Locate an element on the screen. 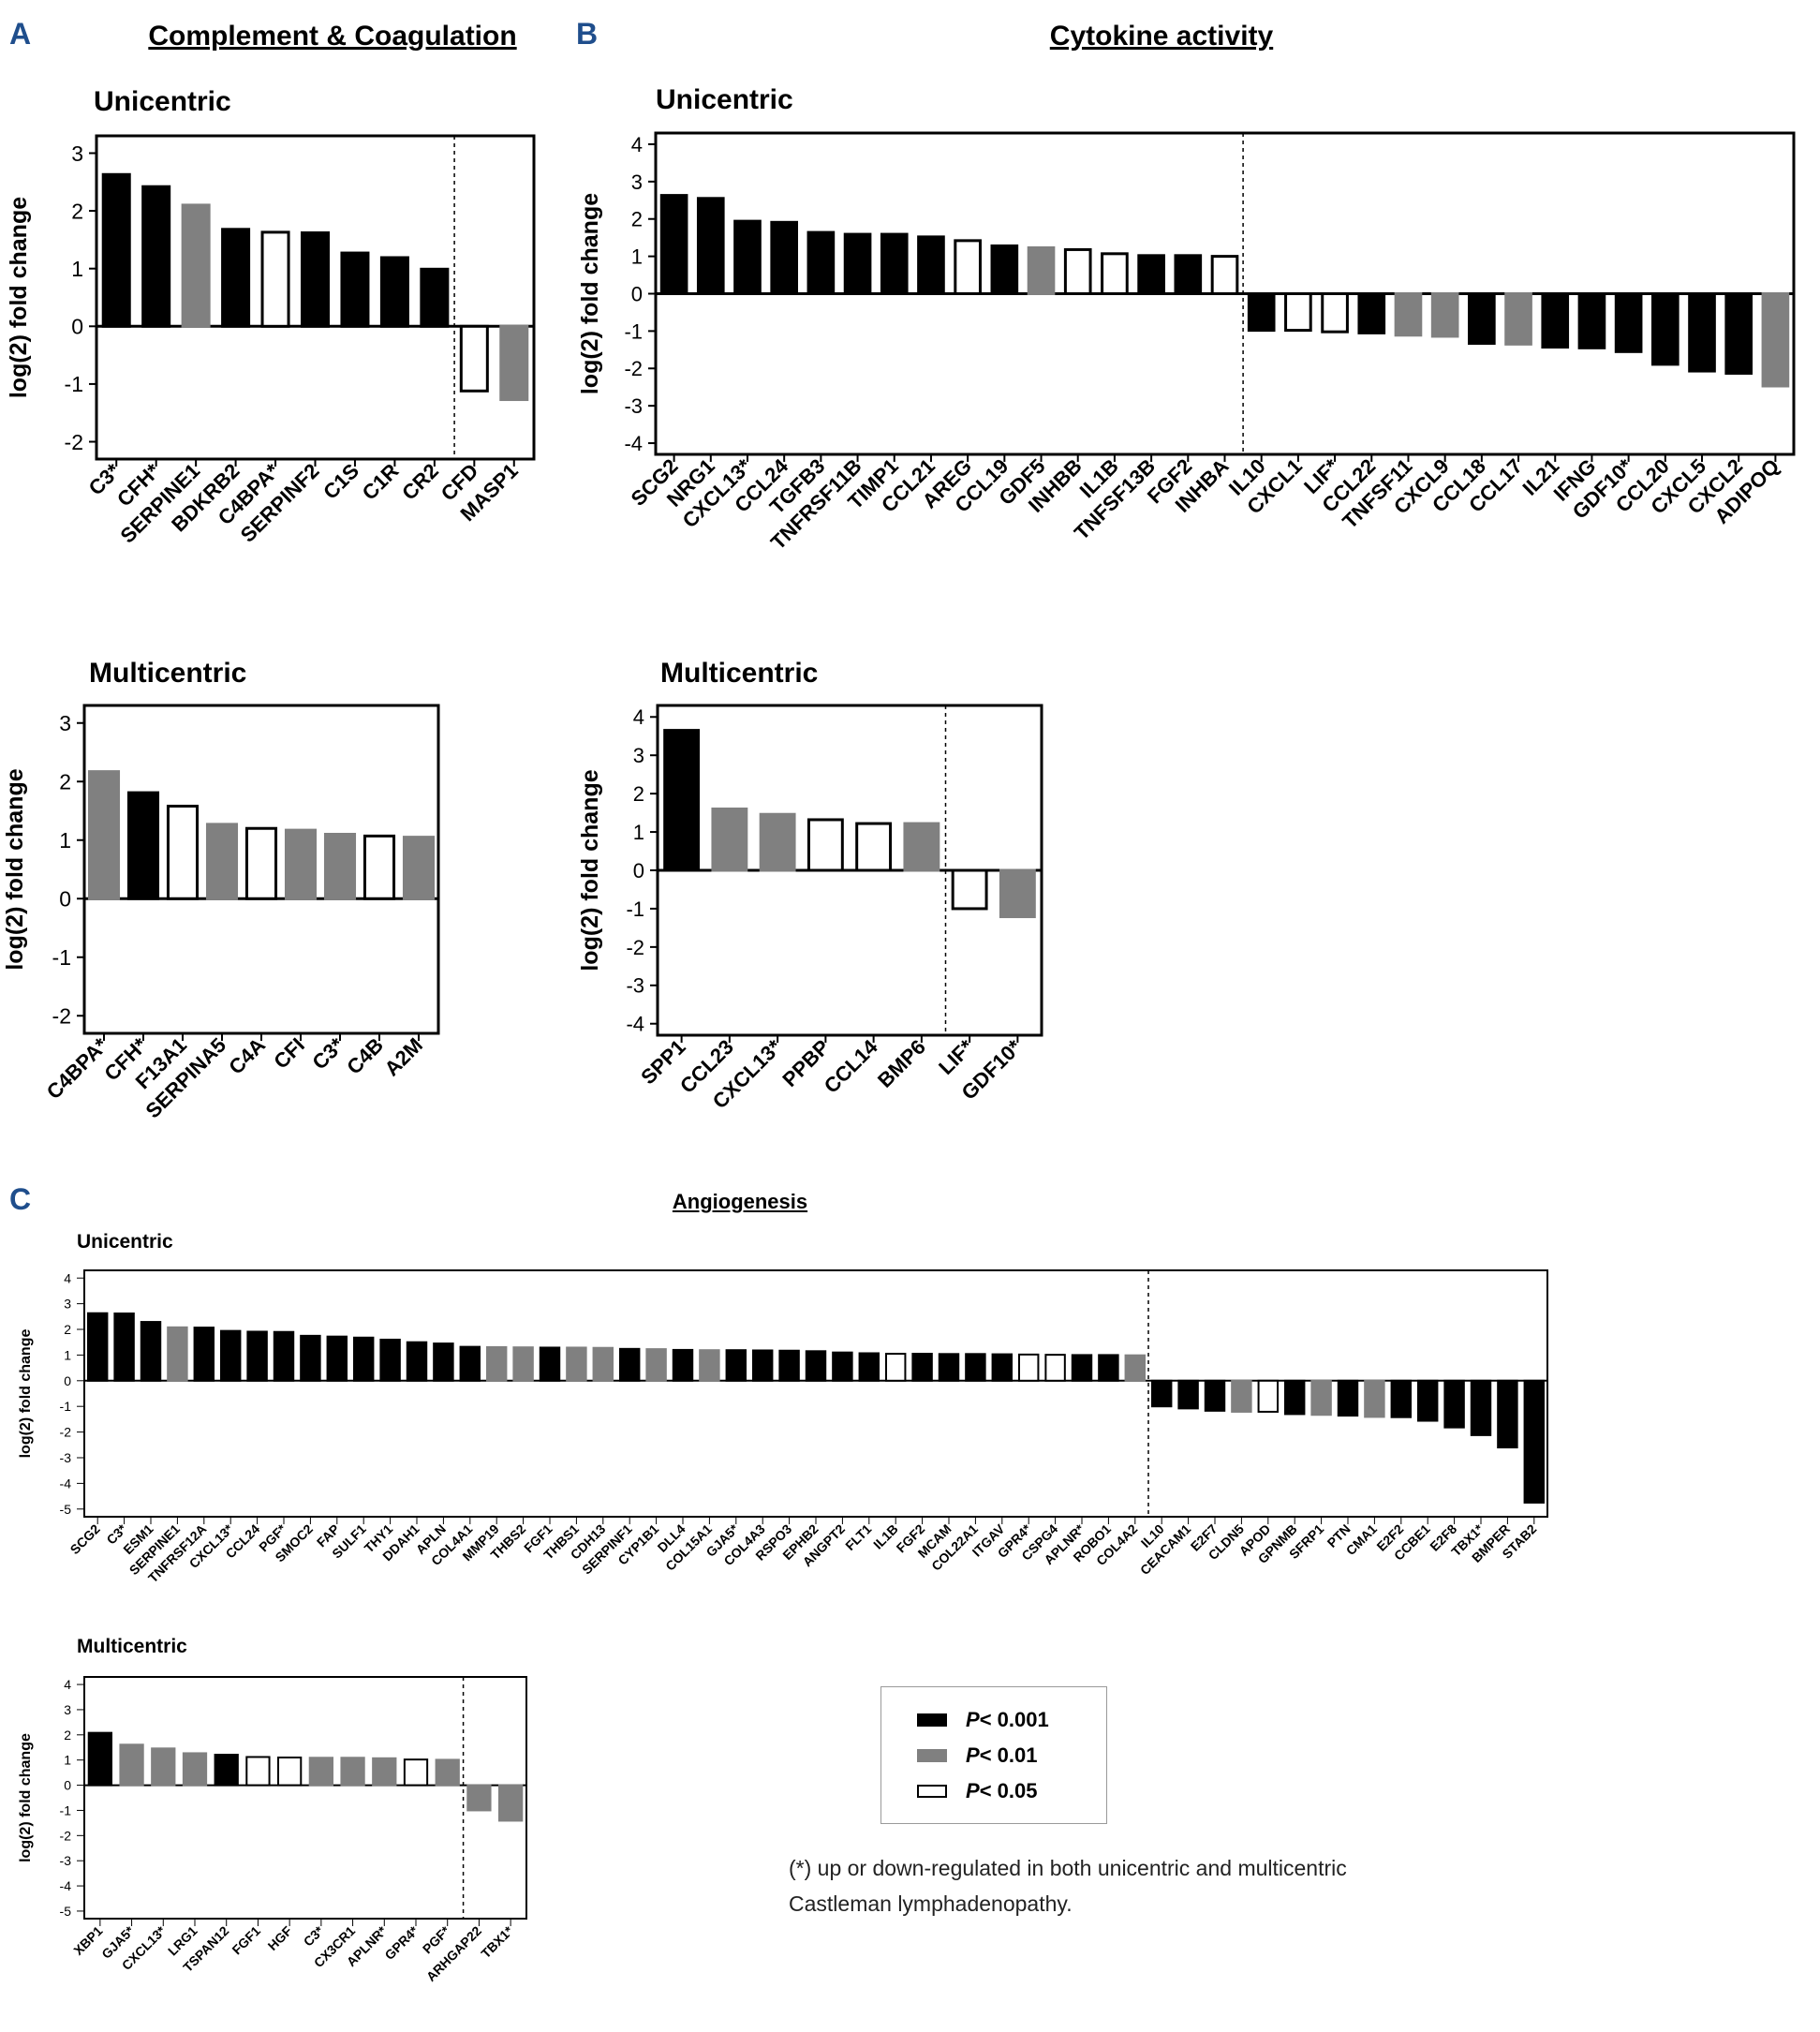 This screenshot has width=1820, height=2032. bar-areg is located at coordinates (968, 267).